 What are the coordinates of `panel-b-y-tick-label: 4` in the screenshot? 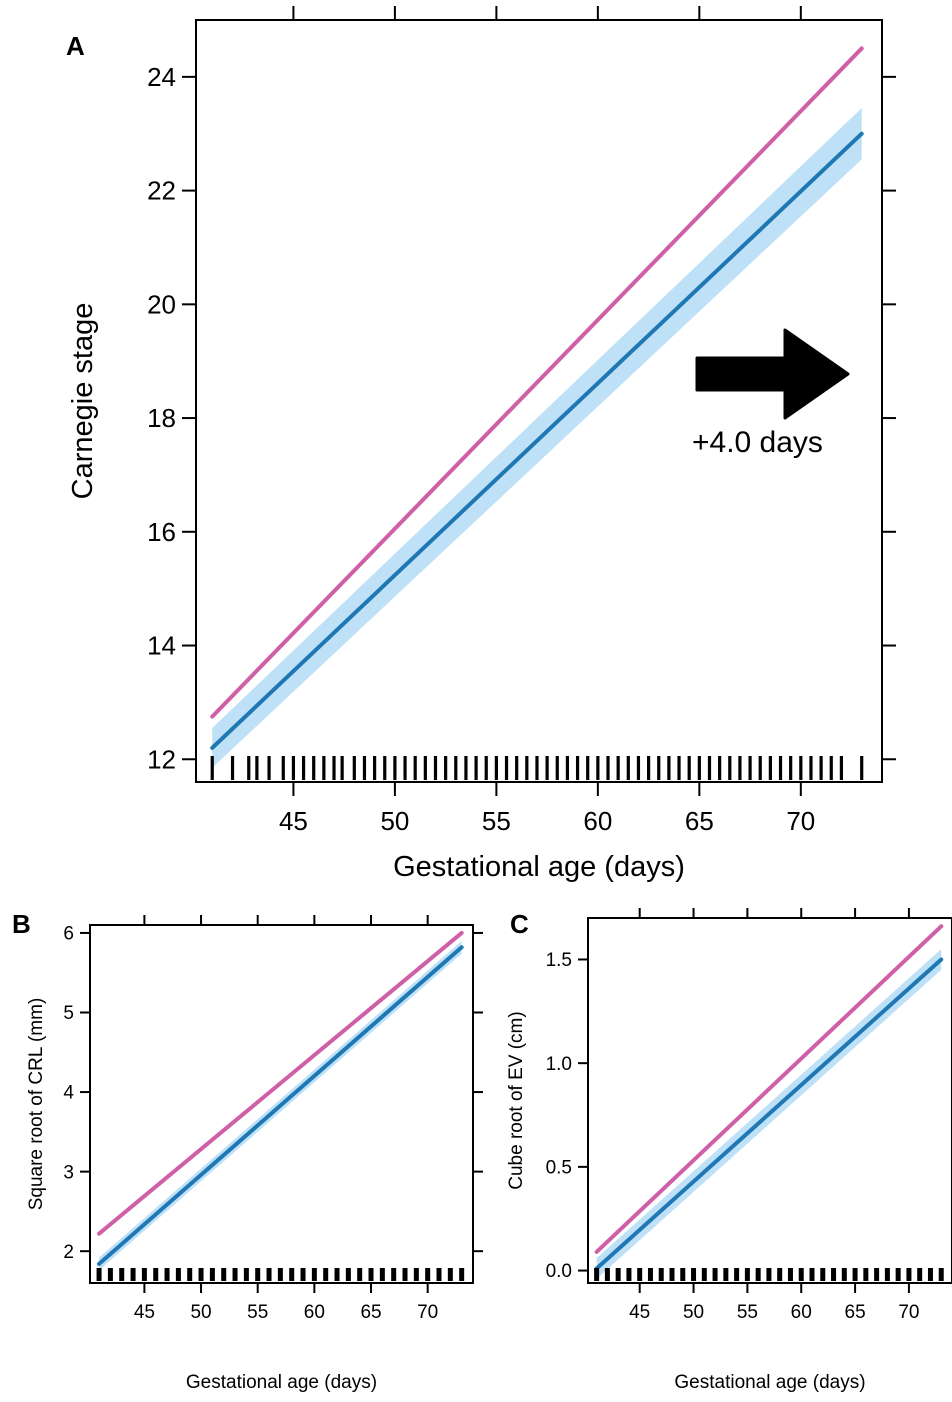 It's located at (68, 1093).